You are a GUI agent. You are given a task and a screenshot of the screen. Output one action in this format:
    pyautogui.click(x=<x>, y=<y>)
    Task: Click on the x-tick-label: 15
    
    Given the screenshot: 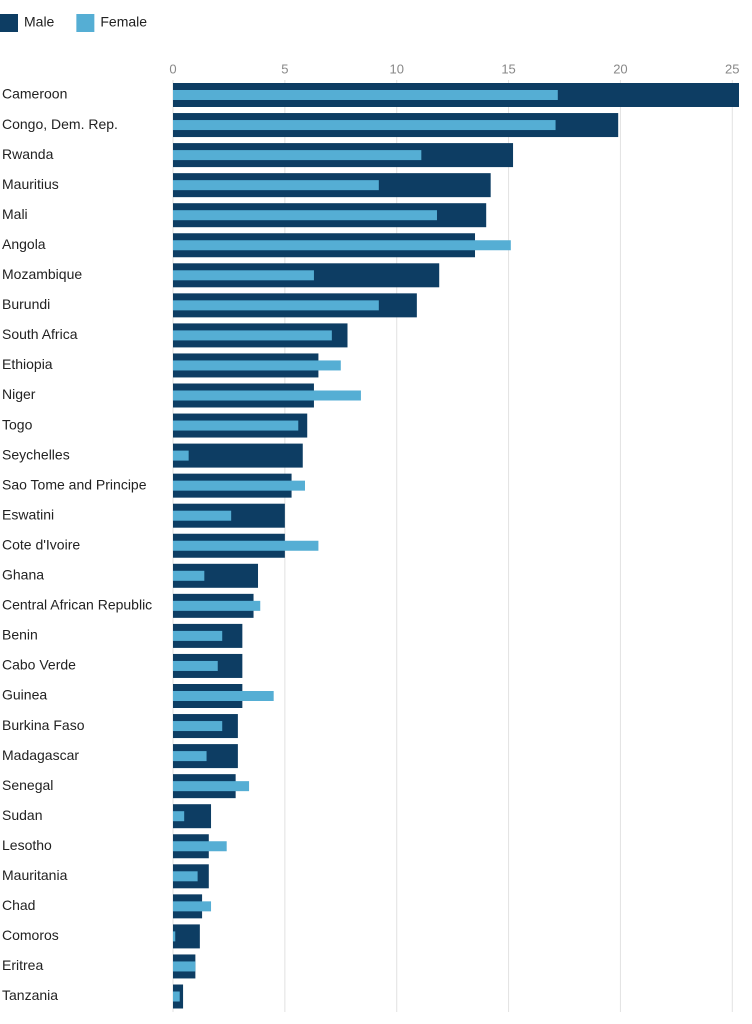 What is the action you would take?
    pyautogui.click(x=508, y=68)
    